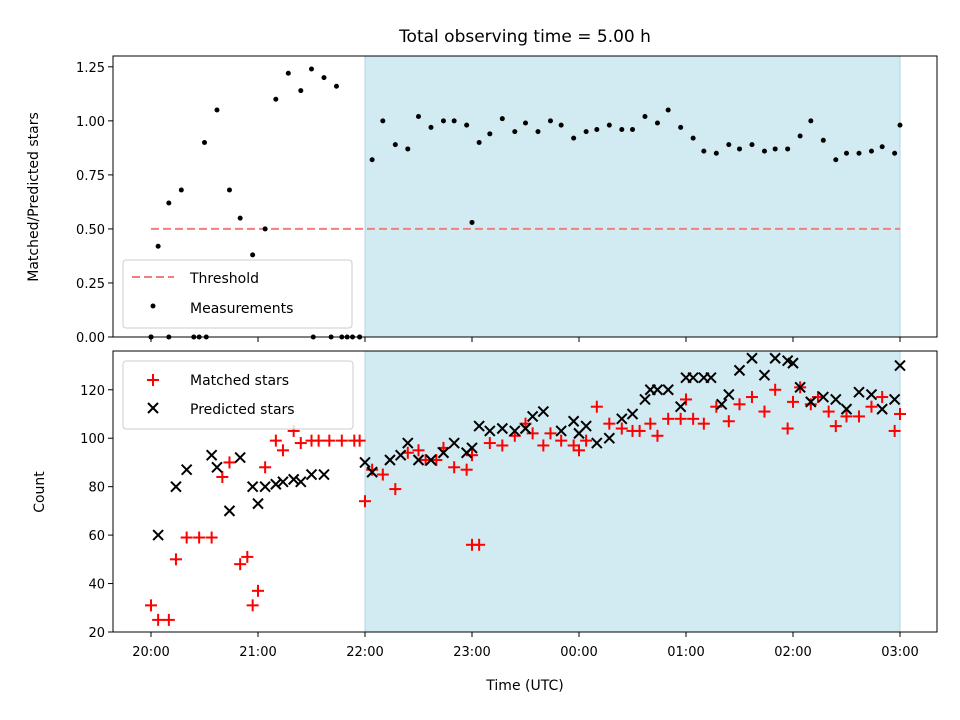 The width and height of the screenshot is (960, 720). I want to click on ratio-x-ticks, so click(525, 339).